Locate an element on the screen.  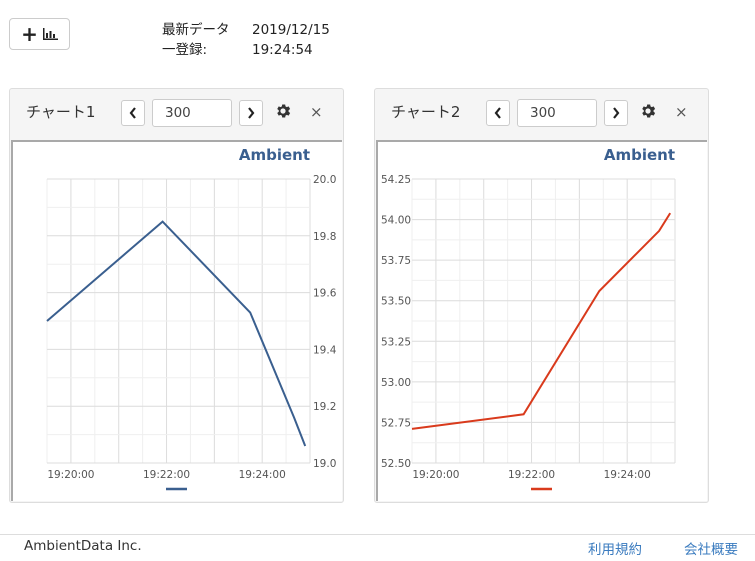
add-chart-button: + is located at coordinates (39, 34).